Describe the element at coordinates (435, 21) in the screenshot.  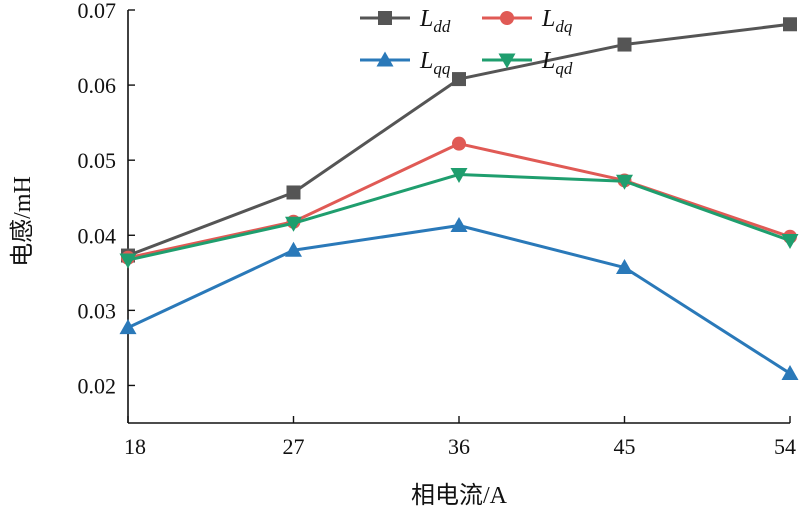
I see `legend-label: Ldd` at that location.